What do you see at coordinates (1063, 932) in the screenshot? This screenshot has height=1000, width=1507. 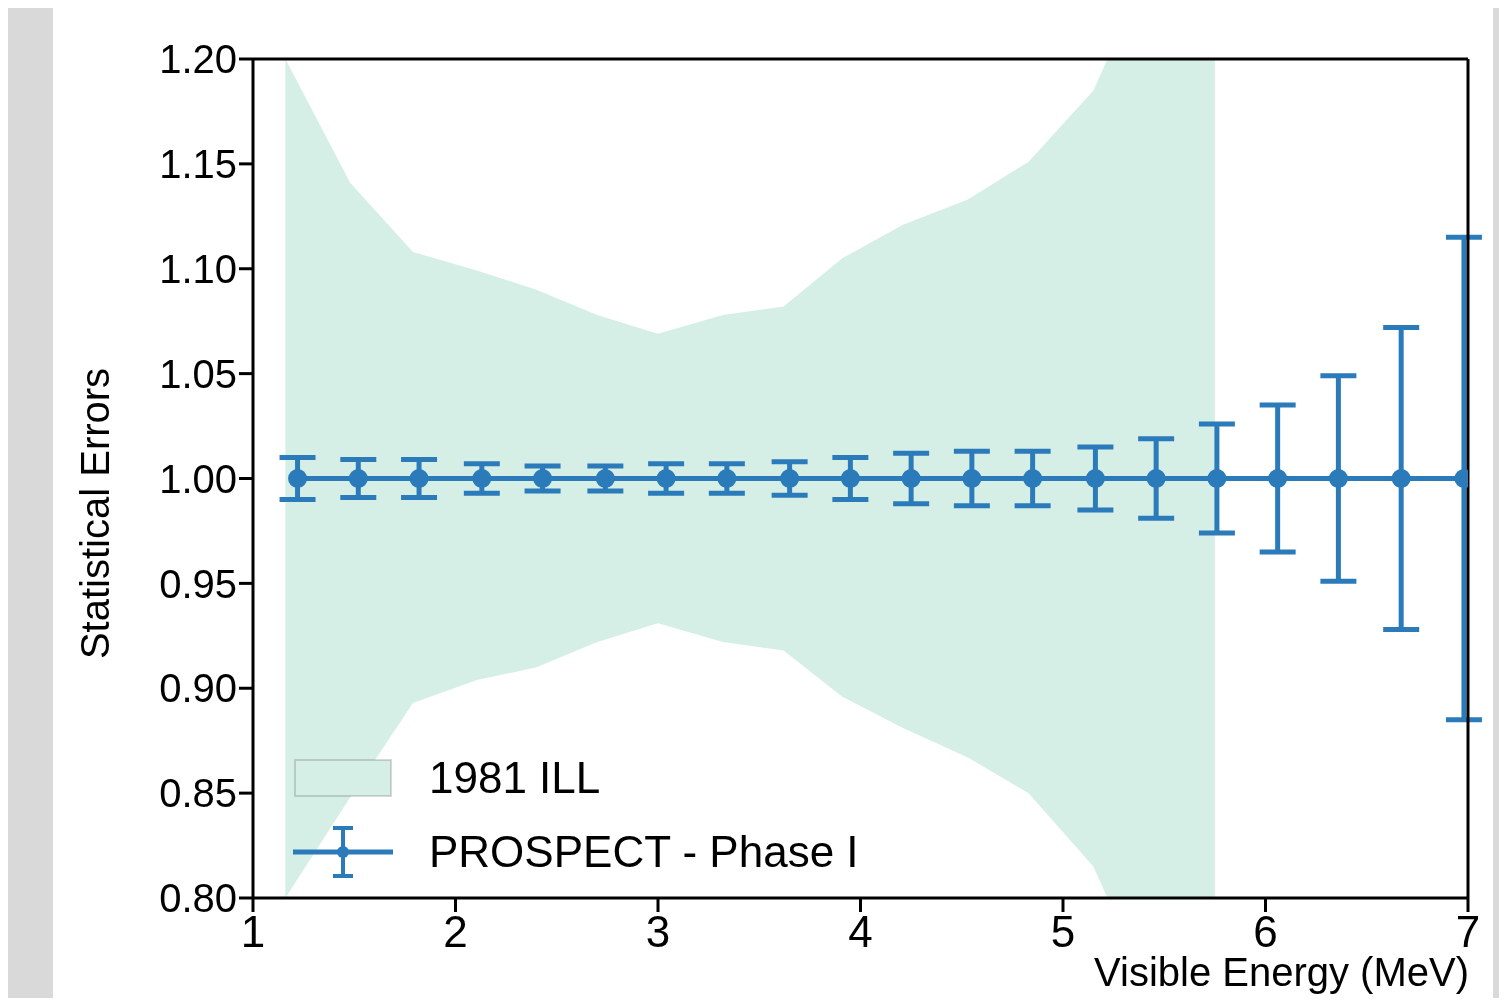 I see `x-tick-label: 5` at bounding box center [1063, 932].